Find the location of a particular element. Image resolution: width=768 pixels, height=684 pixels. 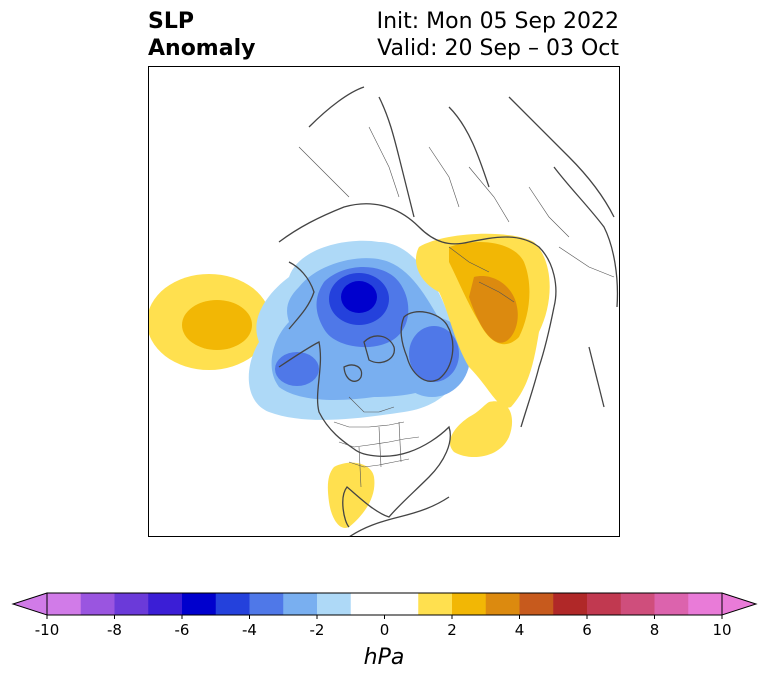

colorbar-tick-label: -6 is located at coordinates (182, 630).